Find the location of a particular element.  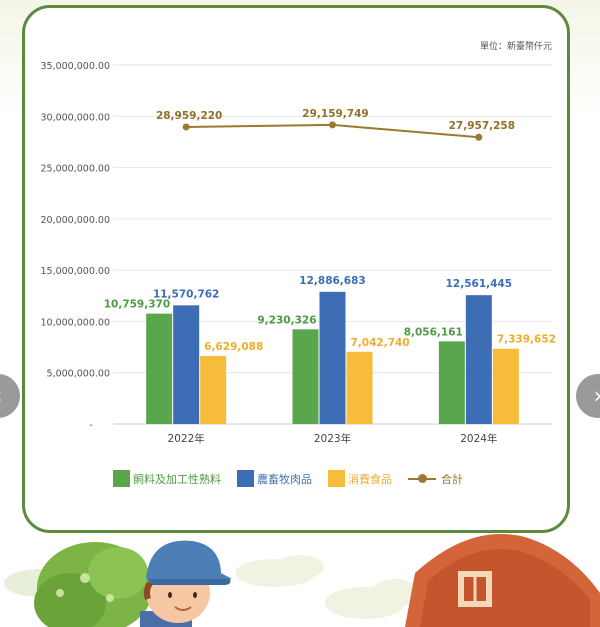

y-tick-label: 25,000,000.00 is located at coordinates (75, 169).